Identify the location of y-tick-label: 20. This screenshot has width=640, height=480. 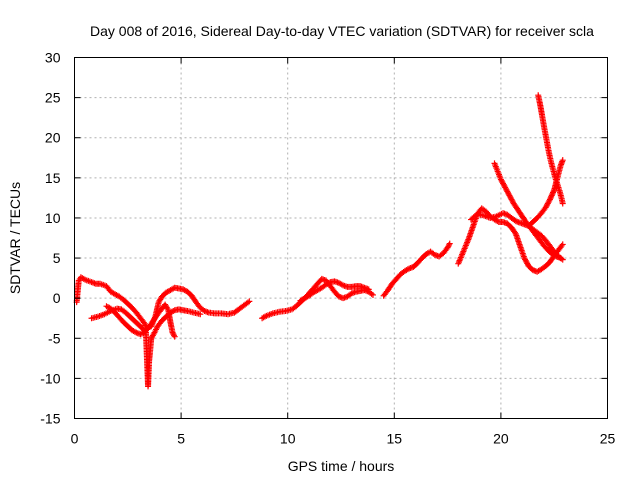
(53, 138).